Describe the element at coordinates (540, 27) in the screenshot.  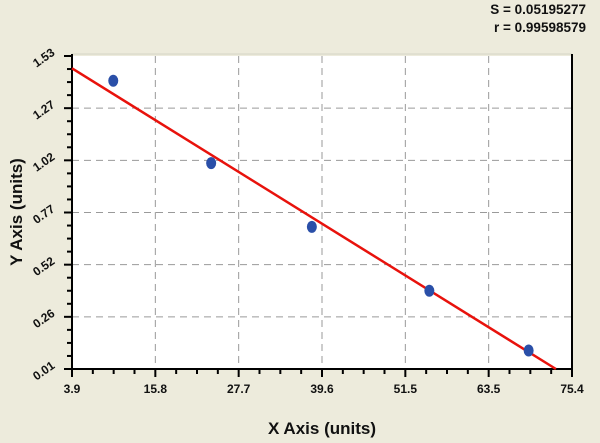
I see `r-value: r = 0.99598579` at that location.